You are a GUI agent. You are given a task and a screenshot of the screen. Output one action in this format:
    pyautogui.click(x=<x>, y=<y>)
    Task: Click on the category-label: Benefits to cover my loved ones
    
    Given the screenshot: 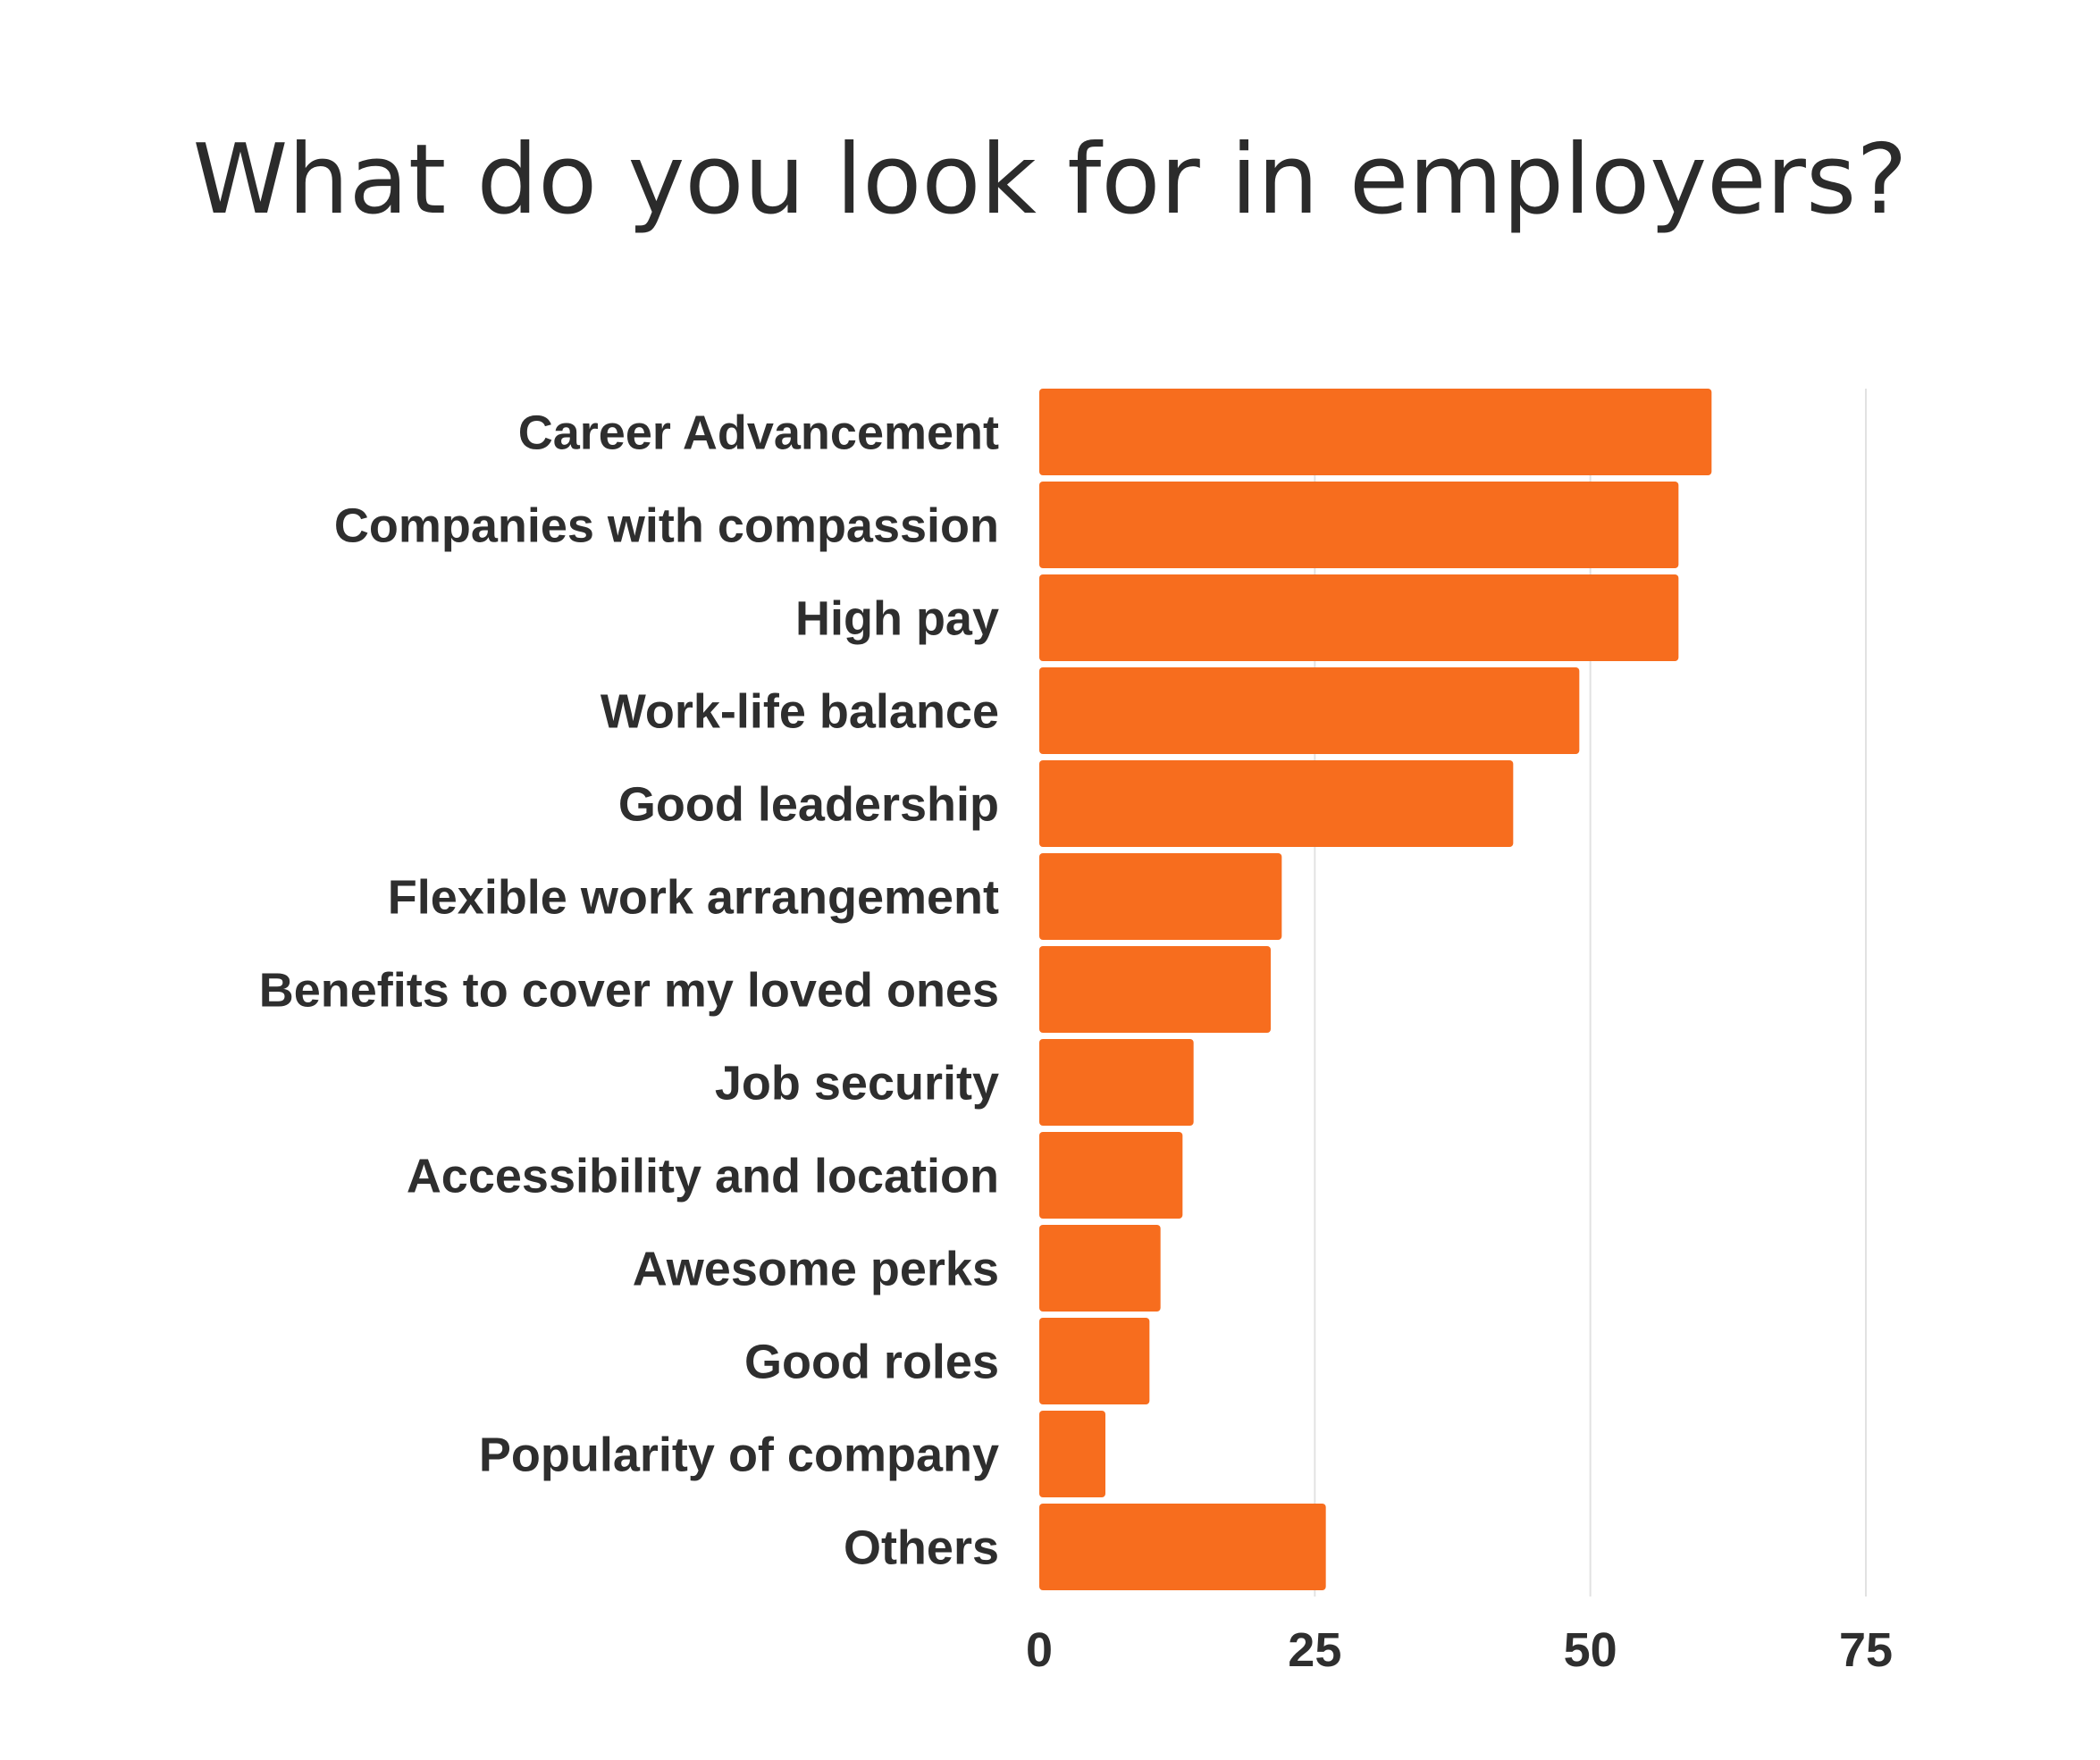 What is the action you would take?
    pyautogui.click(x=629, y=991)
    